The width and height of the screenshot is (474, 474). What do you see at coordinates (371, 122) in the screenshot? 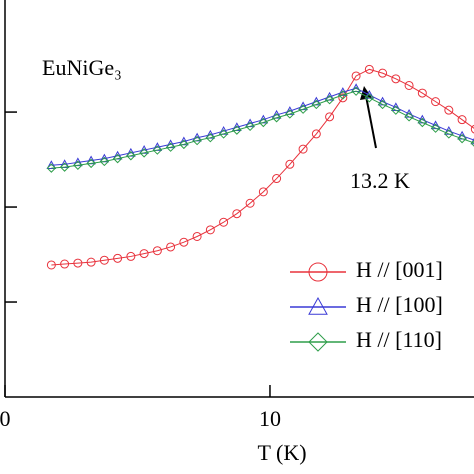
I see `arrow` at bounding box center [371, 122].